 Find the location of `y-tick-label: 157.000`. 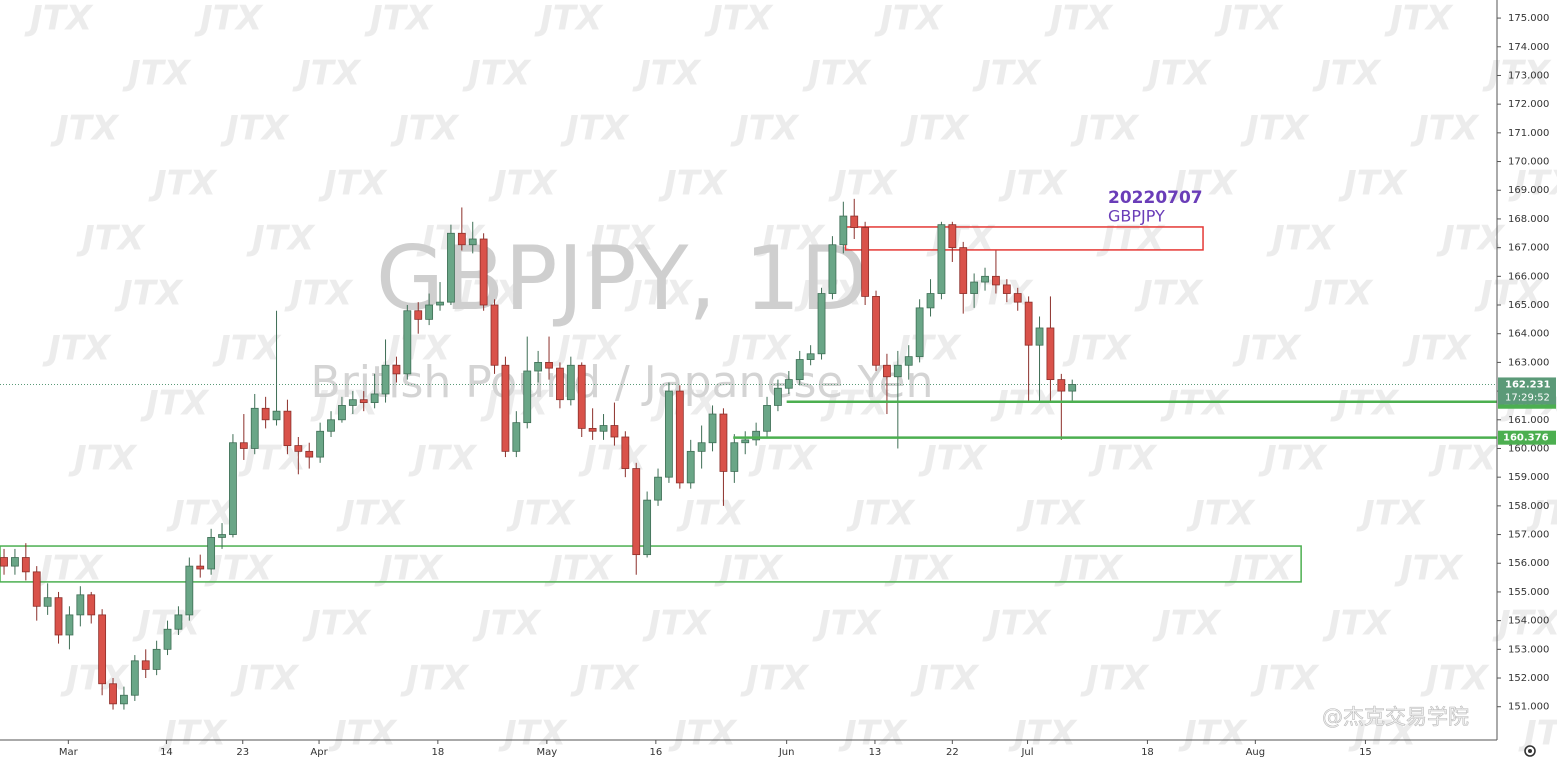

y-tick-label: 157.000 is located at coordinates (1528, 535).